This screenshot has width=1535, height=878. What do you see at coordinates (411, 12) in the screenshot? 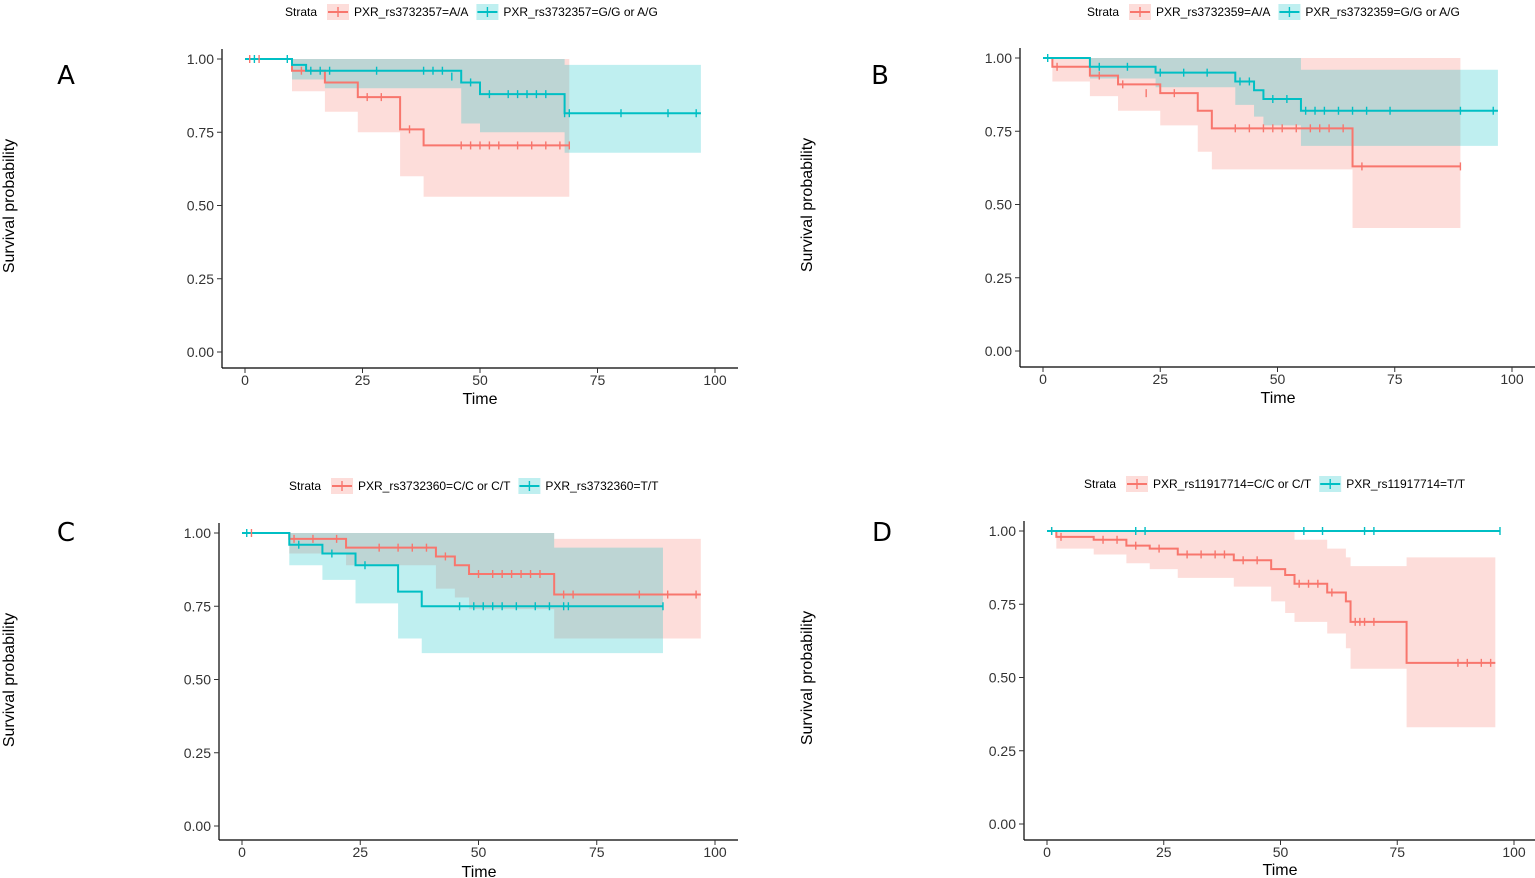
I see `legend-label: PXR_rs3732357=A/A` at bounding box center [411, 12].